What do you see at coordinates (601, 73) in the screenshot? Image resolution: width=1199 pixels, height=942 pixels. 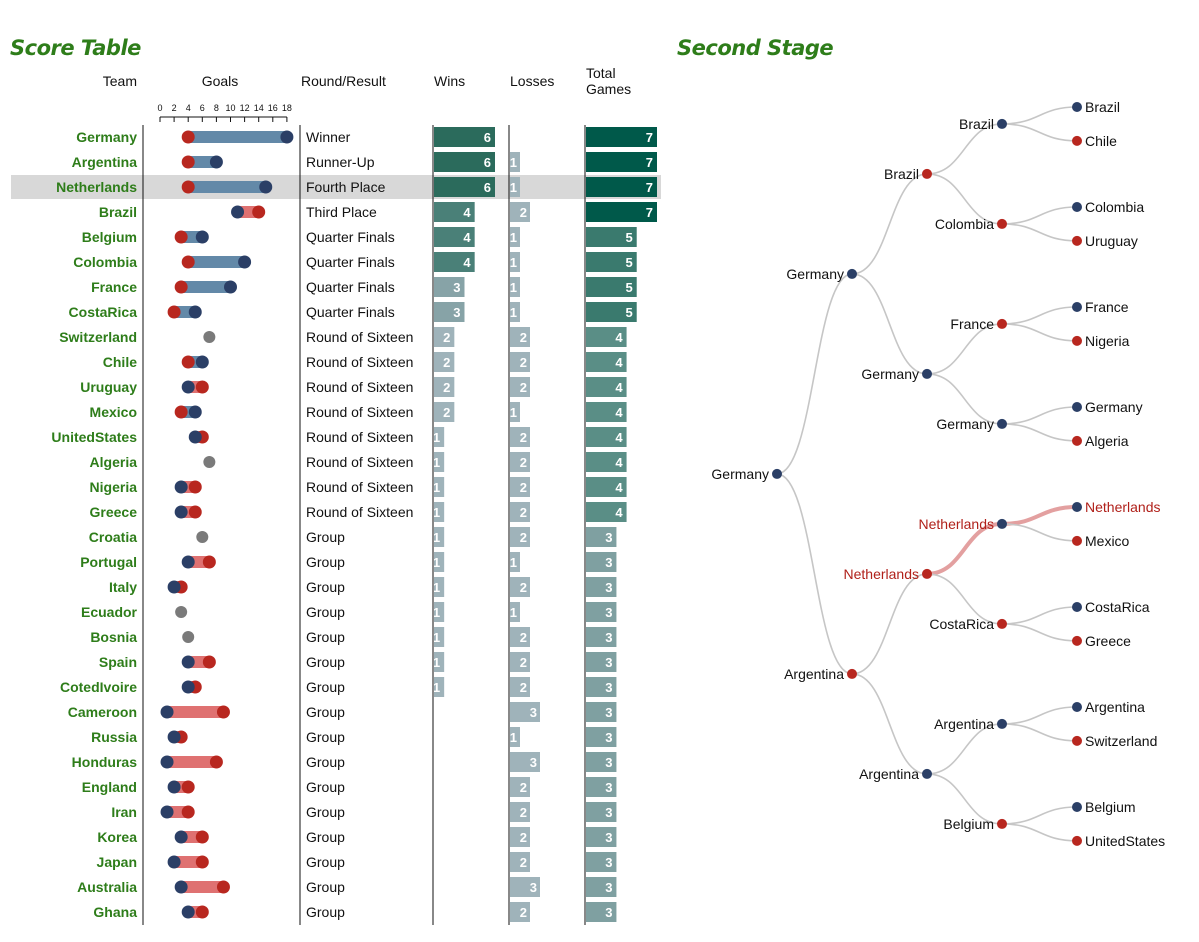 I see `total-header-line1: Total` at bounding box center [601, 73].